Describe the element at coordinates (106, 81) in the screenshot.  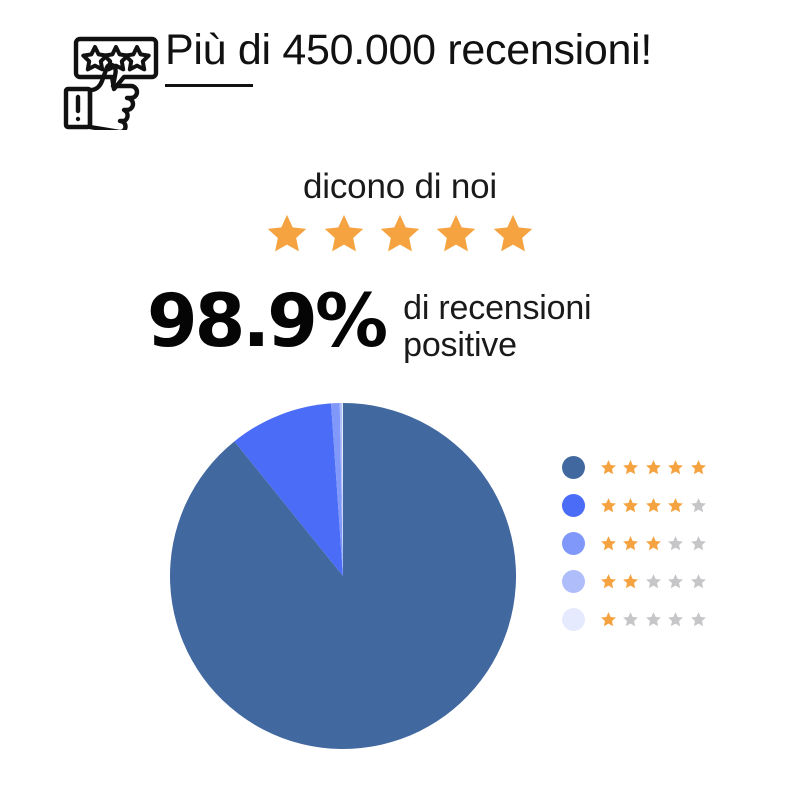
I see `review-badge-thumbs-up-icon` at that location.